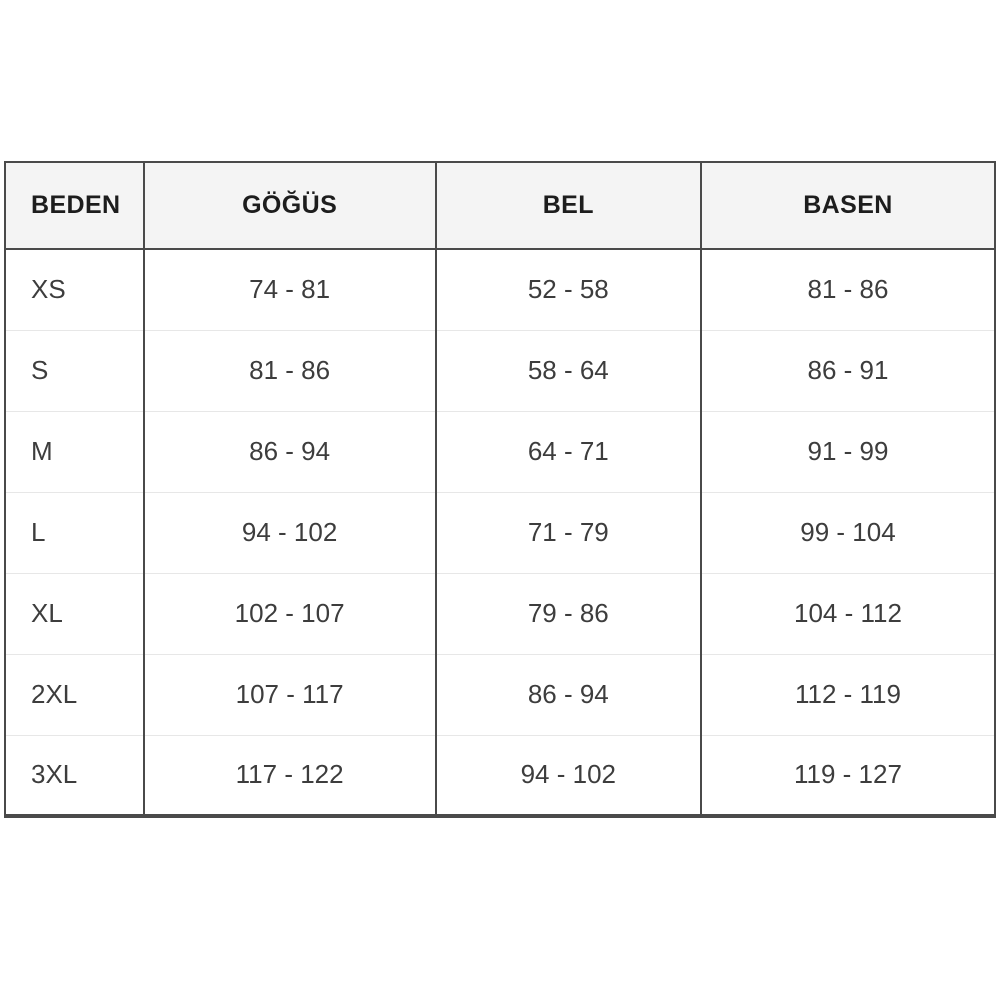 Image resolution: width=1000 pixels, height=1000 pixels. I want to click on hip-range: 81 - 86, so click(847, 289).